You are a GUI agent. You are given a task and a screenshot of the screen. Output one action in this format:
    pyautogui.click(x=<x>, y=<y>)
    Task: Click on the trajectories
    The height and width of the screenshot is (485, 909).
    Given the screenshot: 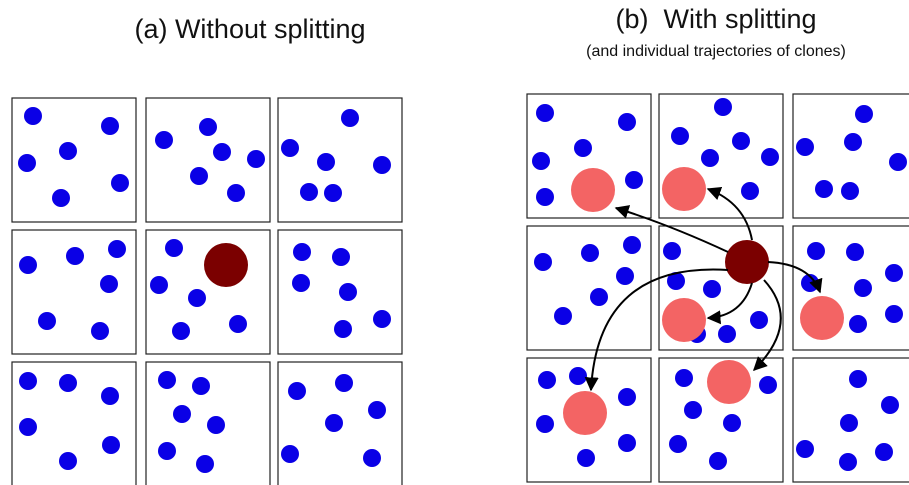 What is the action you would take?
    pyautogui.click(x=703, y=289)
    